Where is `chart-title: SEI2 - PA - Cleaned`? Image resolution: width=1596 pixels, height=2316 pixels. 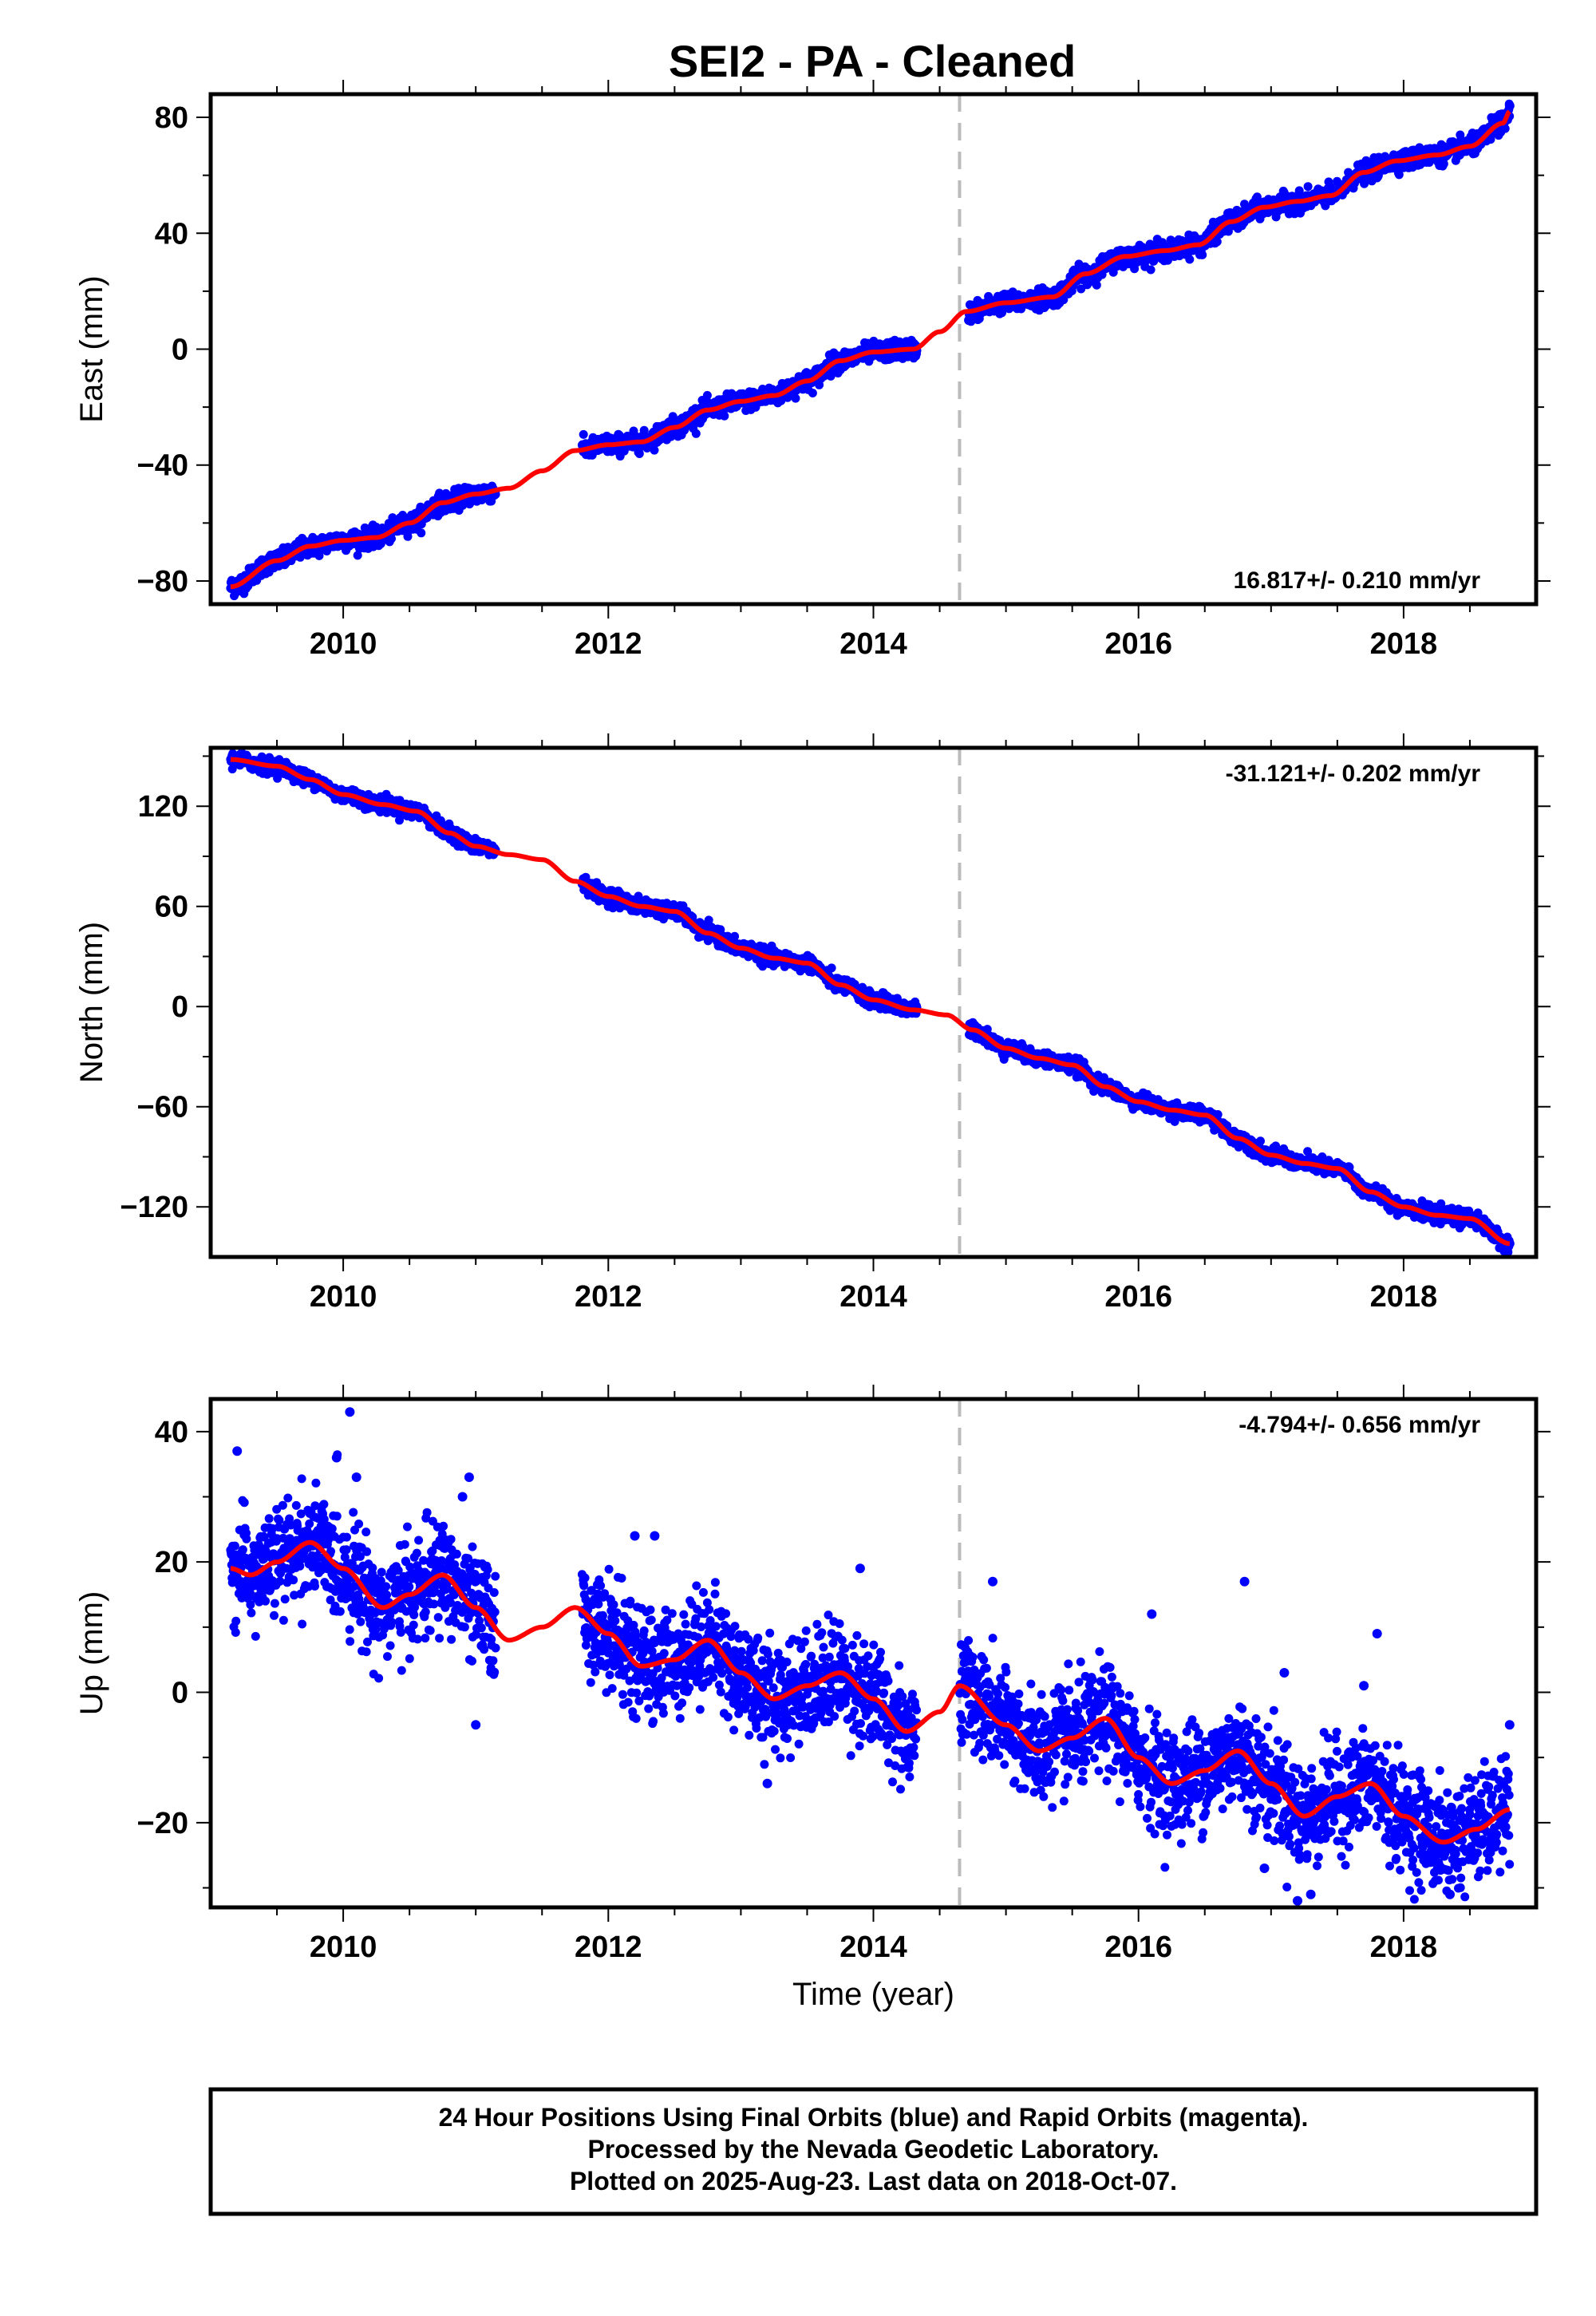 chart-title: SEI2 - PA - Cleaned is located at coordinates (873, 61).